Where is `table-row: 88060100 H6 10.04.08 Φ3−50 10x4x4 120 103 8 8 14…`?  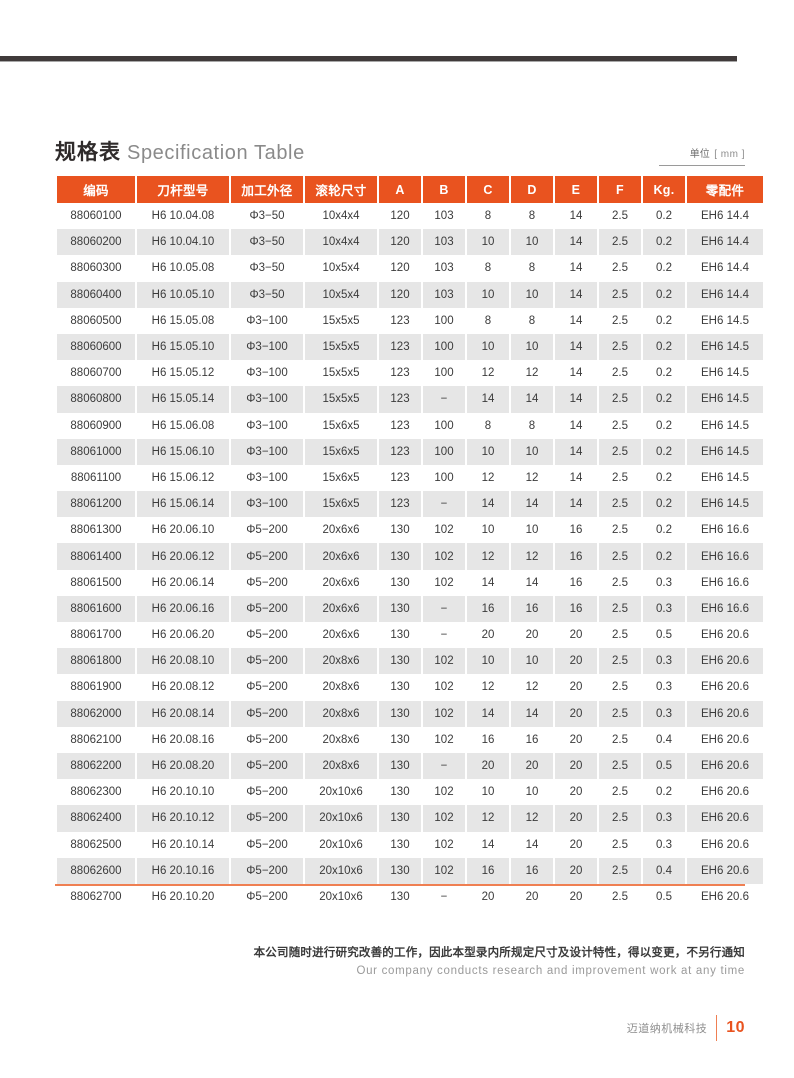 table-row: 88060100 H6 10.04.08 Φ3−50 10x4x4 120 103 8 8 14… is located at coordinates (410, 216).